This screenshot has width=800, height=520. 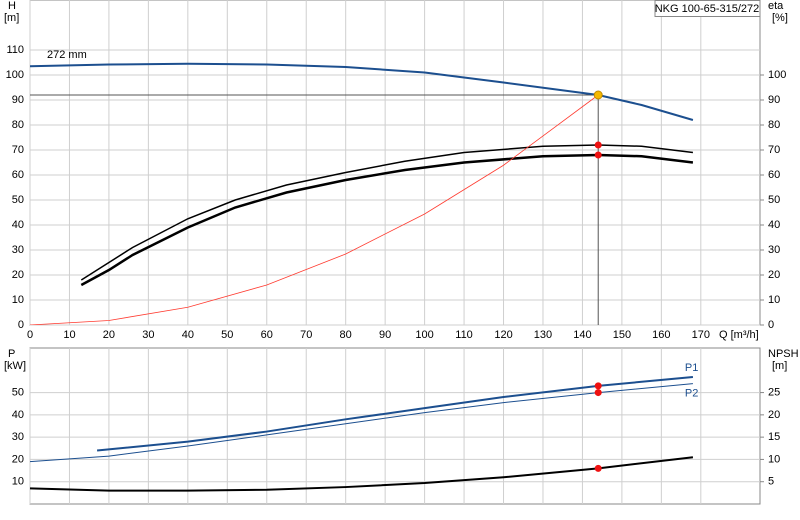 I want to click on y-tick-label: 90, so click(x=18, y=100).